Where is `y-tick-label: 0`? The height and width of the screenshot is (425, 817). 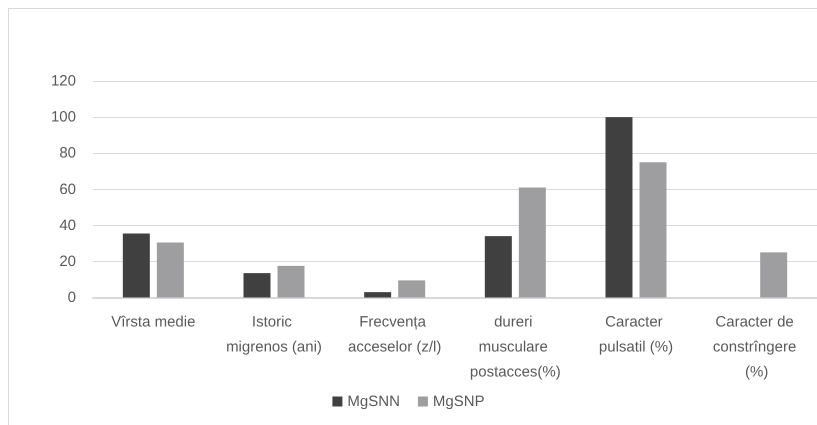 y-tick-label: 0 is located at coordinates (72, 297).